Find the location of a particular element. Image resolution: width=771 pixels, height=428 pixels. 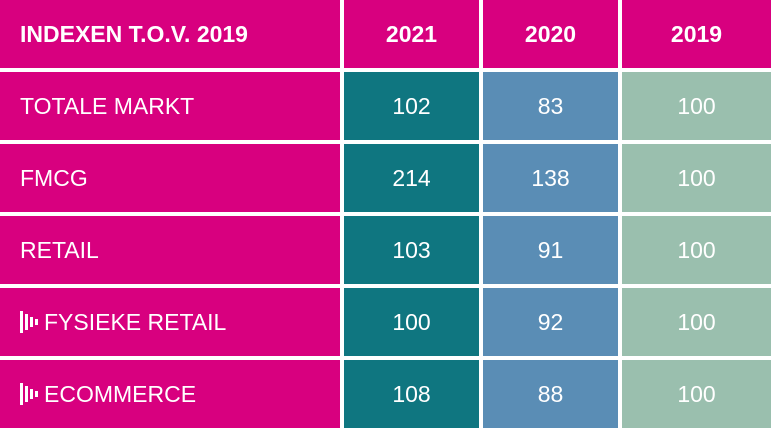

column-header-2021: 2021 is located at coordinates (411, 34).